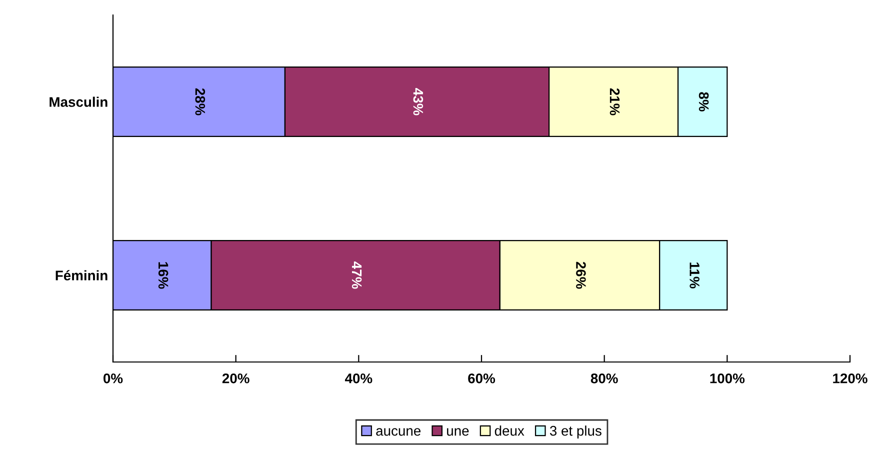 The width and height of the screenshot is (876, 451). Describe the element at coordinates (604, 378) in the screenshot. I see `x-tick-label: 80%` at that location.